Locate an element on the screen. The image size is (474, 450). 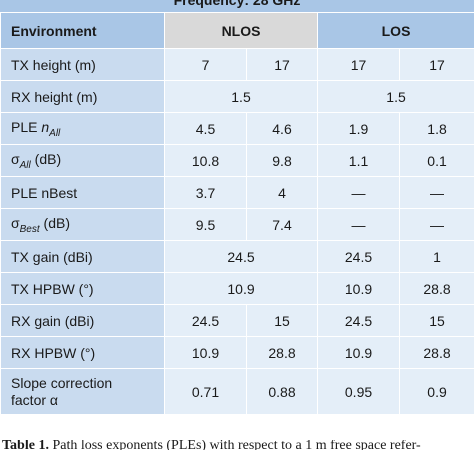
los-header: LOS is located at coordinates (395, 30).